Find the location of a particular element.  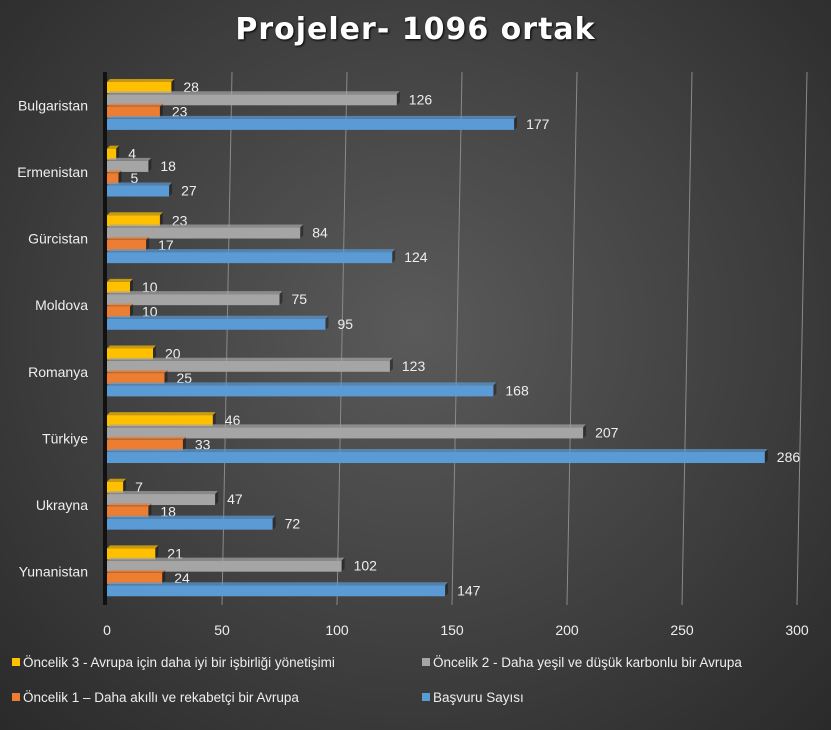

data-label: 286 is located at coordinates (789, 457).